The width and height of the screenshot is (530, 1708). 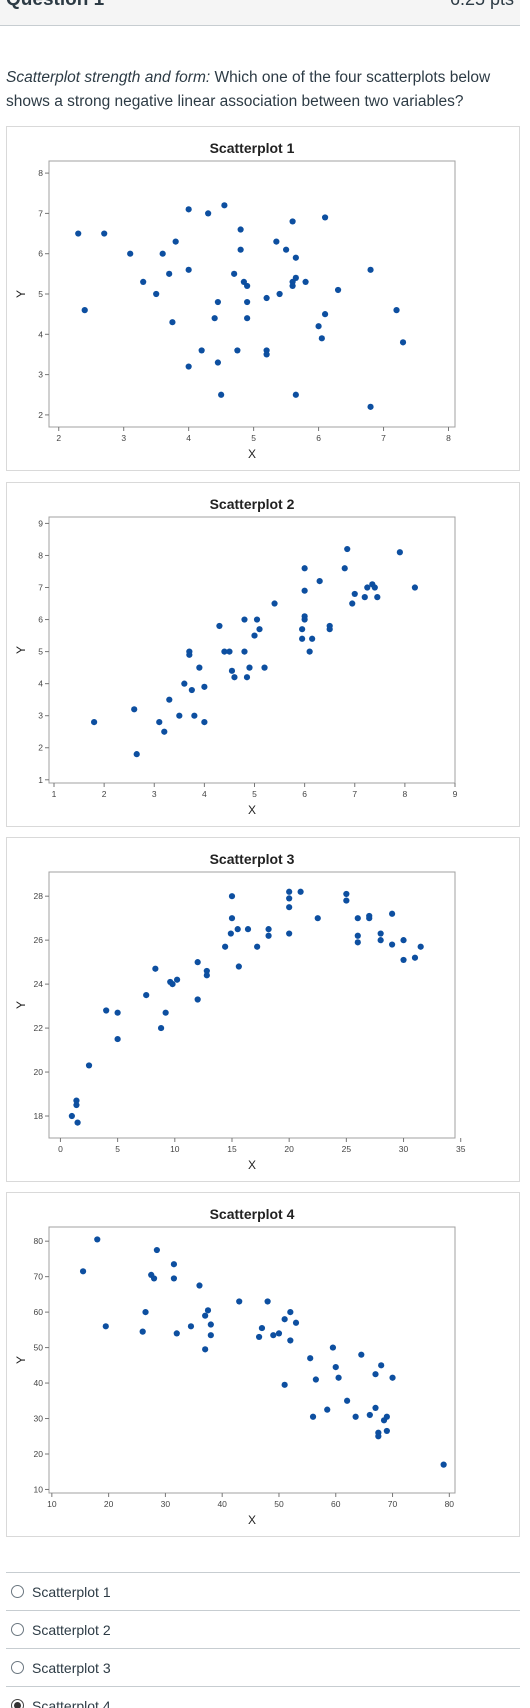 I want to click on answer-option-2: Scatterplot 2, so click(x=263, y=1629).